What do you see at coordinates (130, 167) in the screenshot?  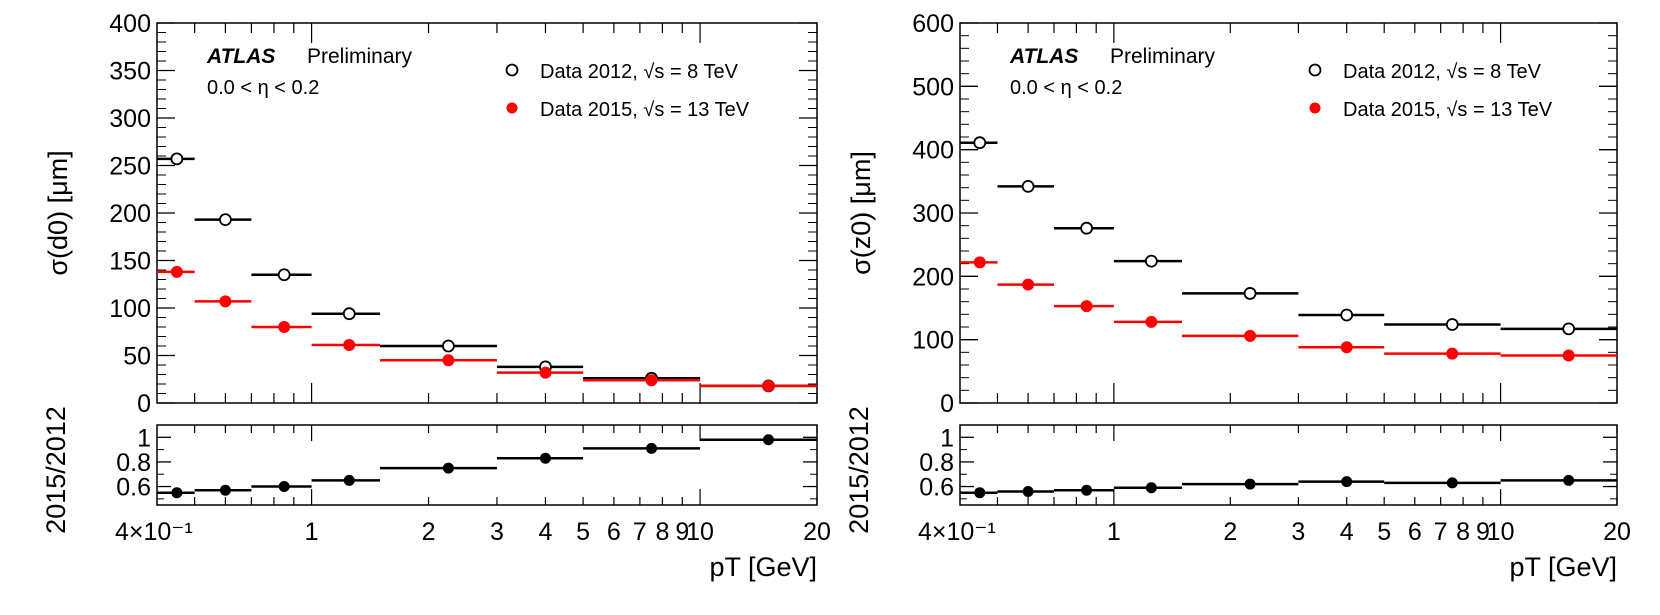 I see `y-tick-label: 250` at bounding box center [130, 167].